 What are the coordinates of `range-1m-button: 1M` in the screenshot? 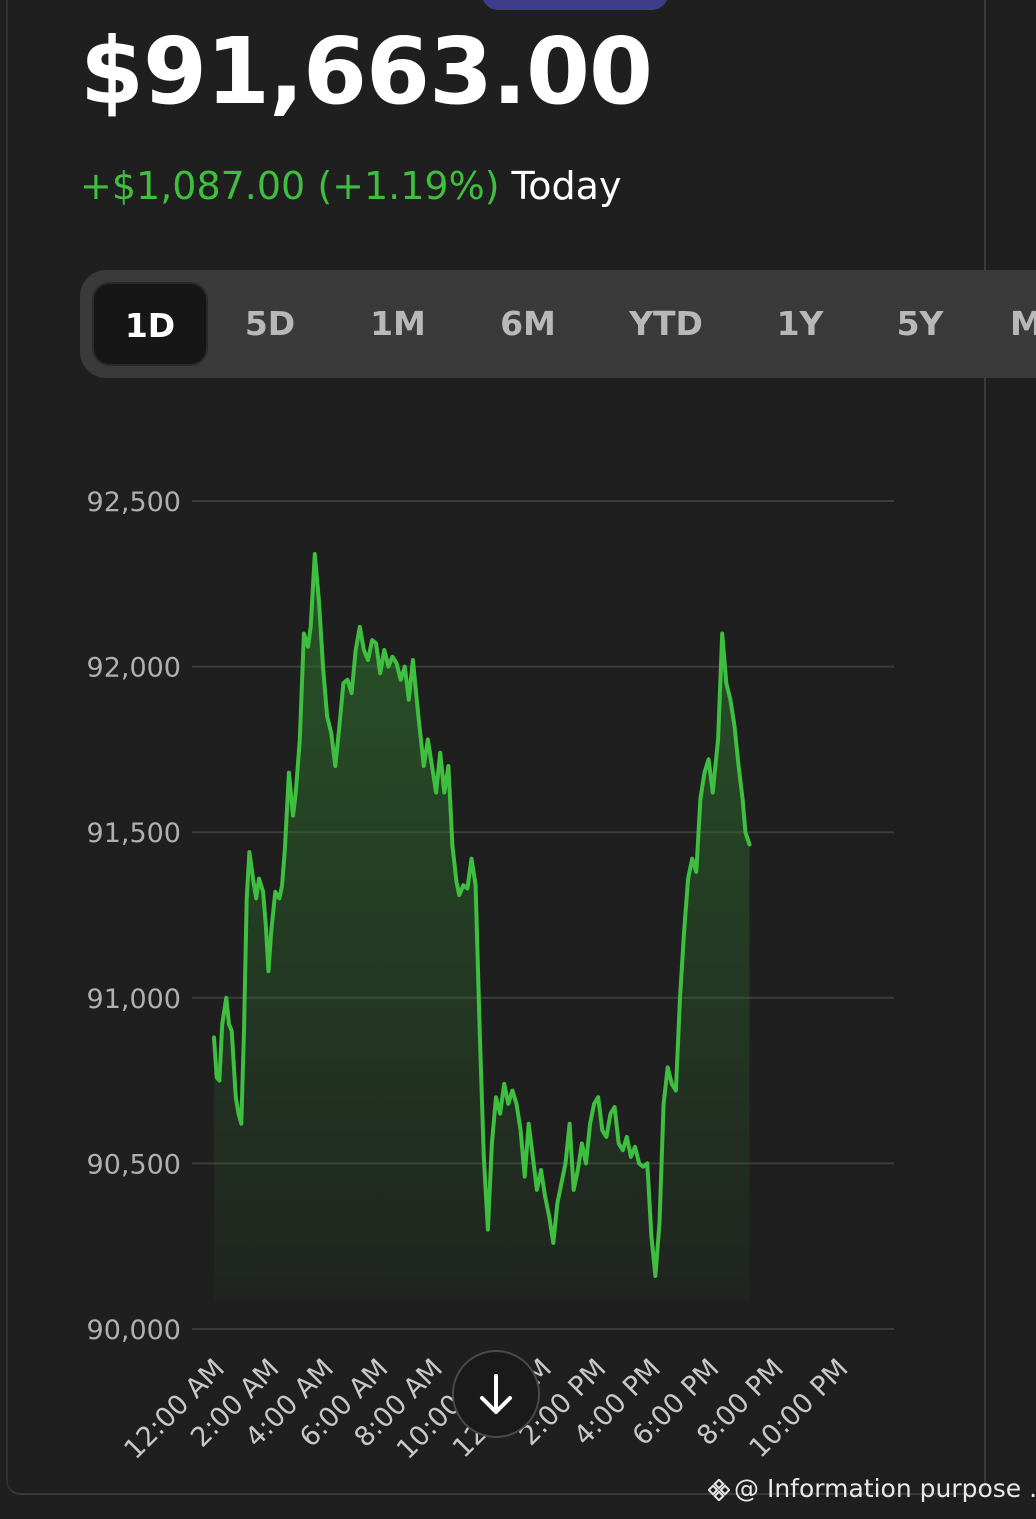 It's located at (398, 323).